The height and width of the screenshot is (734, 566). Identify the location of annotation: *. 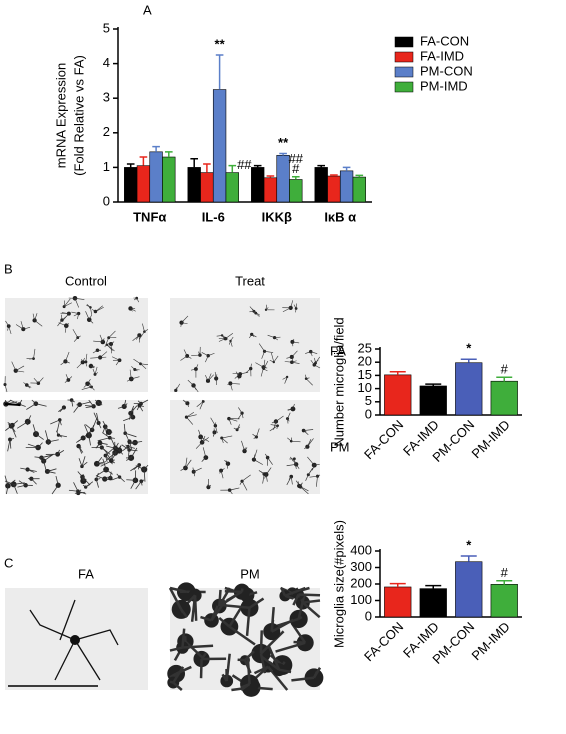
(469, 348).